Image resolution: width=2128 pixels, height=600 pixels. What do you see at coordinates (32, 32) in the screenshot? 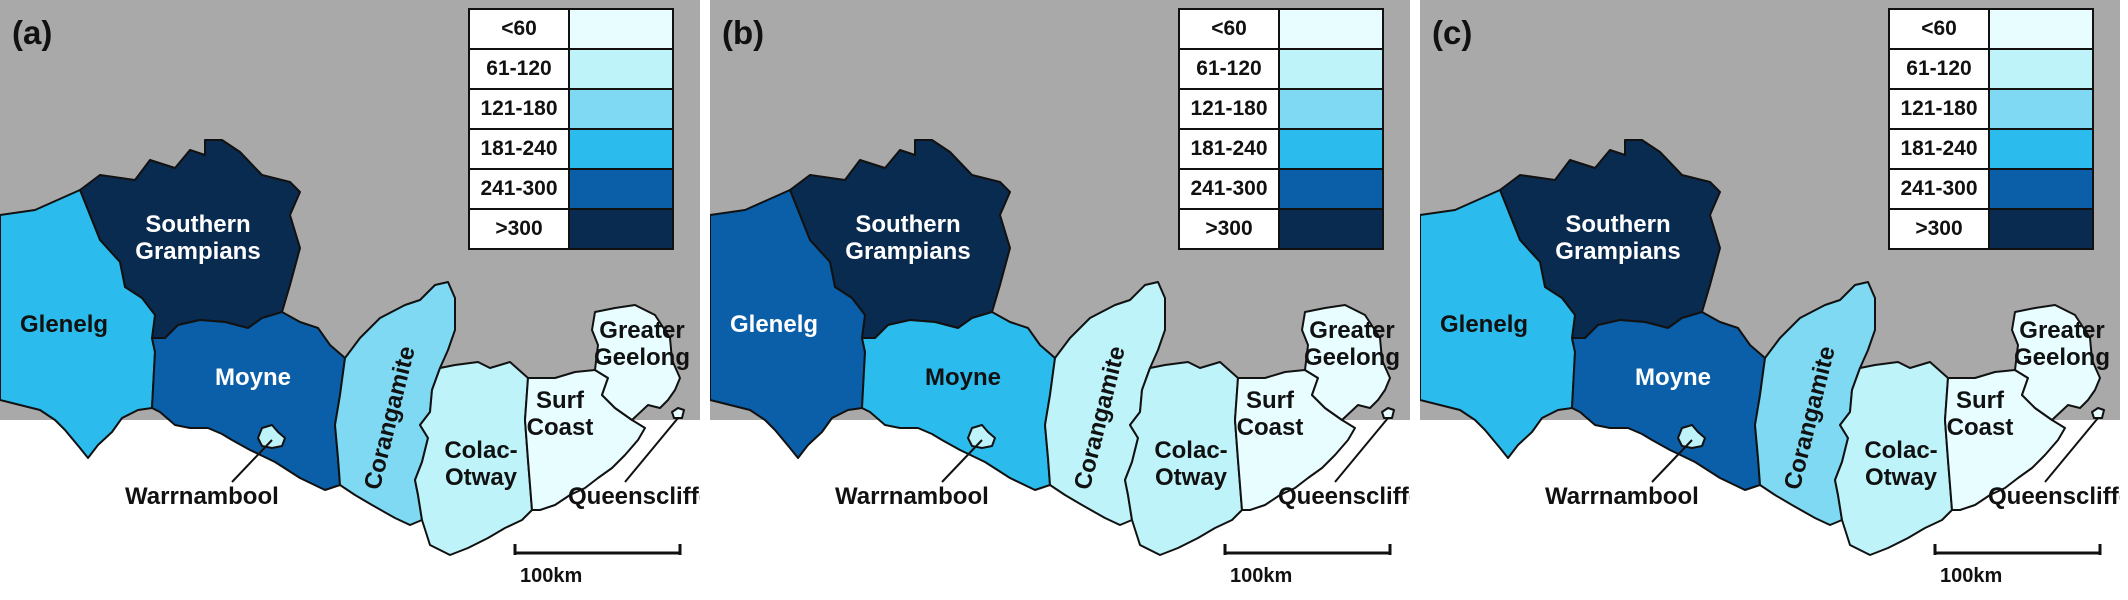
I see `panel-label: (a)` at bounding box center [32, 32].